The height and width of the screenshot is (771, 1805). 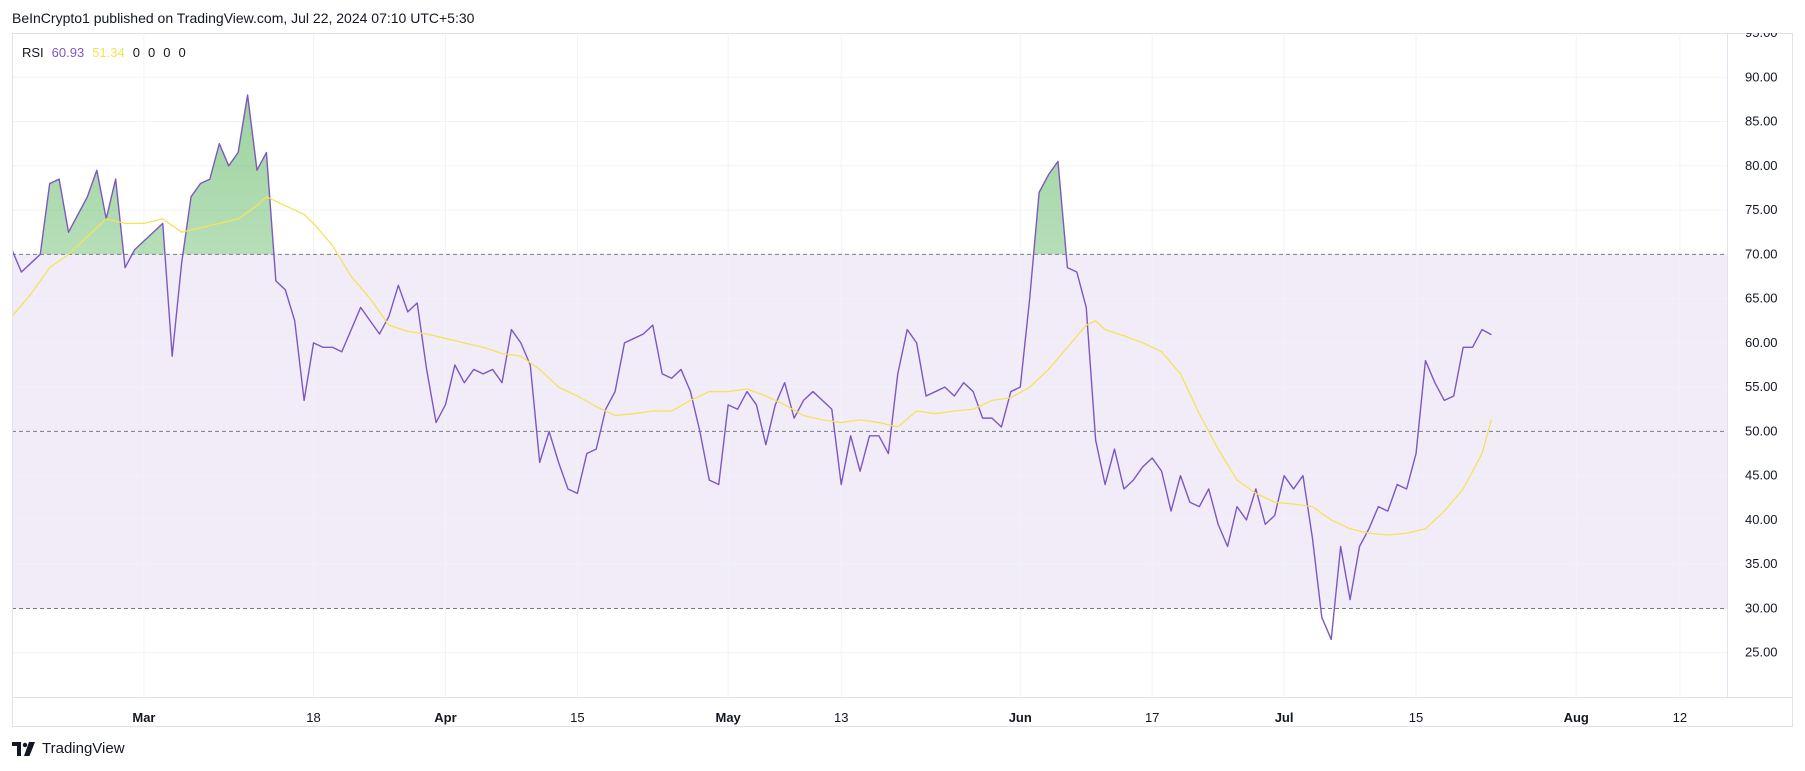 What do you see at coordinates (1020, 717) in the screenshot?
I see `x-tick-label: Jun` at bounding box center [1020, 717].